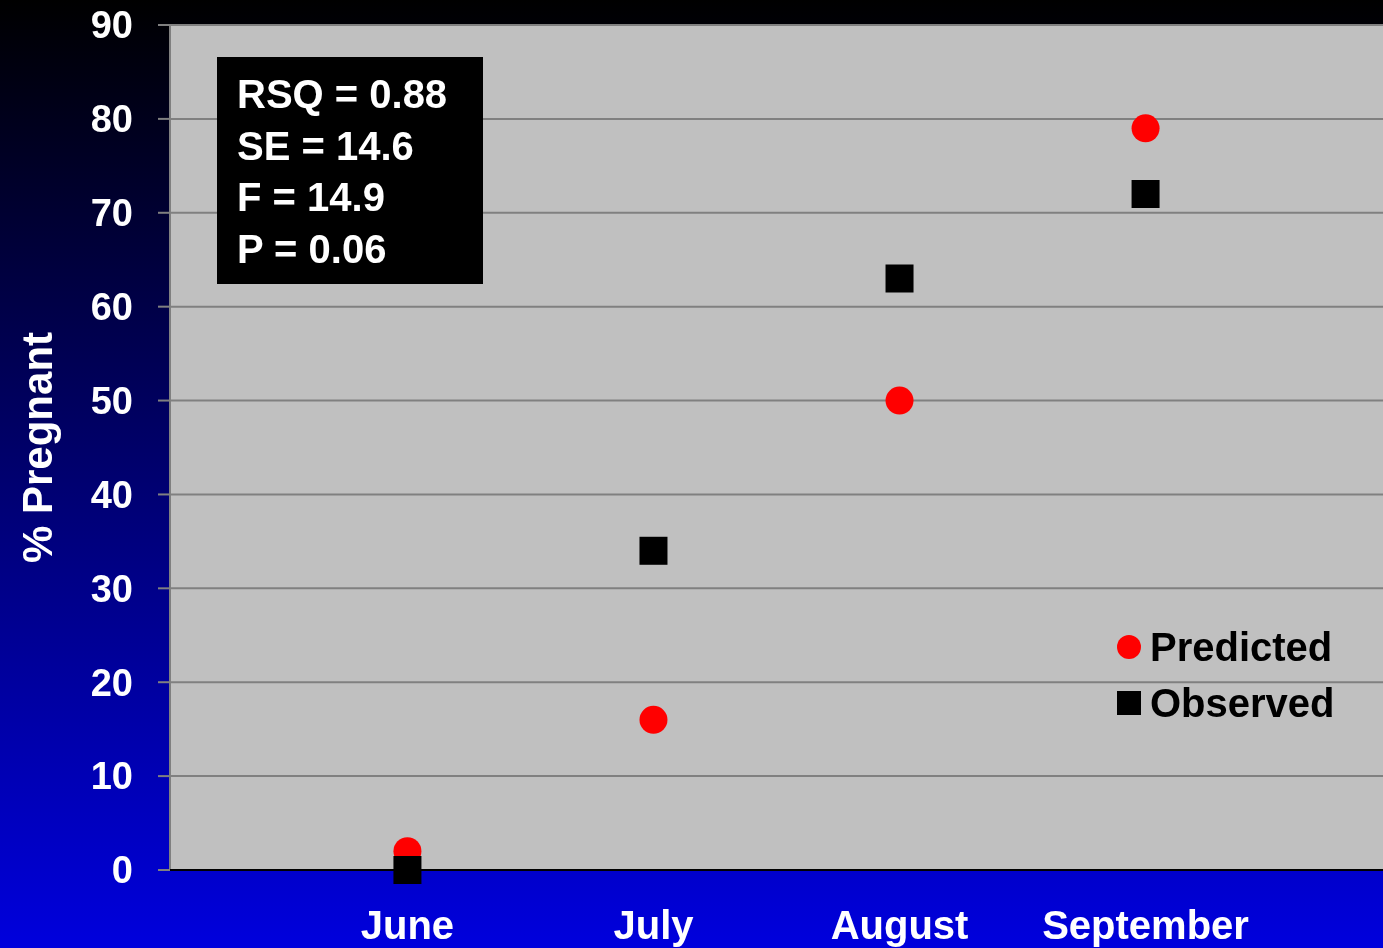  Describe the element at coordinates (407, 925) in the screenshot. I see `x-tick-label: June` at that location.